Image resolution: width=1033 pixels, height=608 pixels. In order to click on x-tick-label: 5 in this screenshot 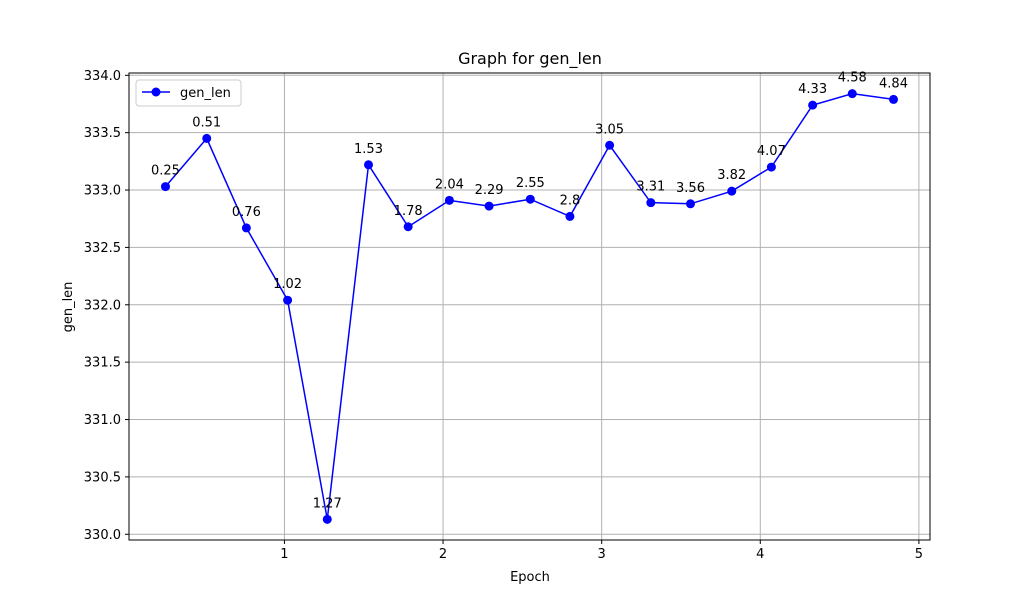, I will do `click(919, 554)`.